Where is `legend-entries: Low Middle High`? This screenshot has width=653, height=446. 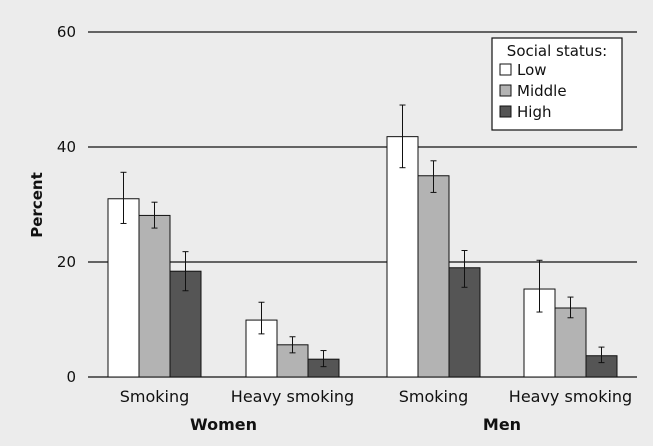 legend-entries: Low Middle High is located at coordinates (533, 91).